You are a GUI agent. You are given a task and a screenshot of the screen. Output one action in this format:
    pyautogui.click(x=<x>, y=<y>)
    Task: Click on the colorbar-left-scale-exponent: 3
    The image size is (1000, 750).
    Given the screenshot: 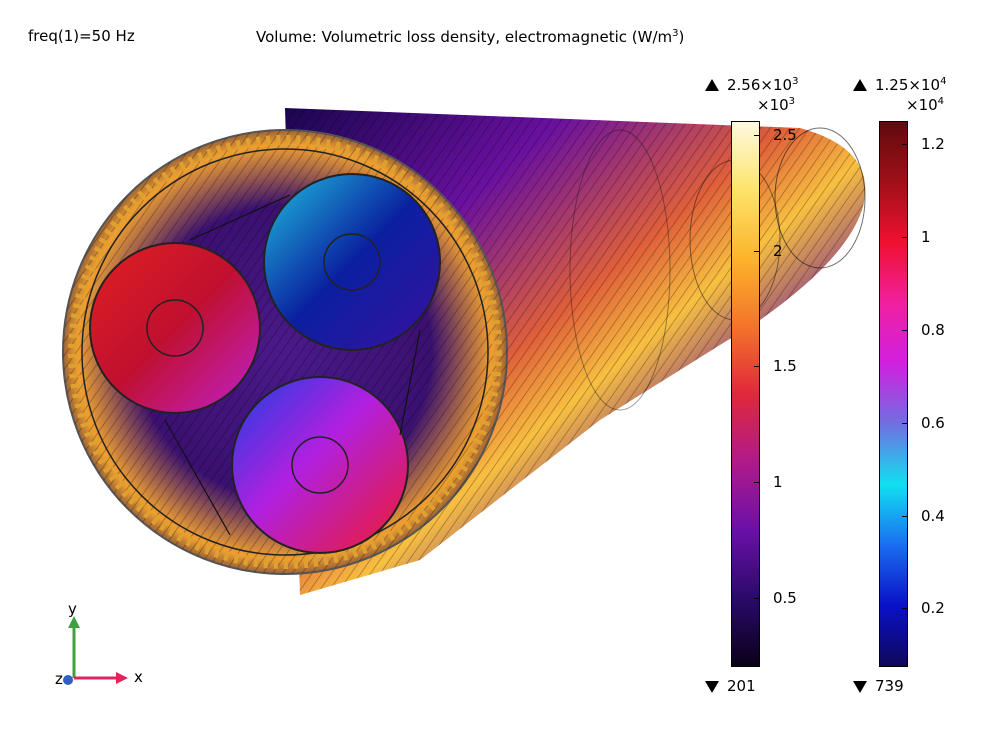 What is the action you would take?
    pyautogui.click(x=792, y=101)
    